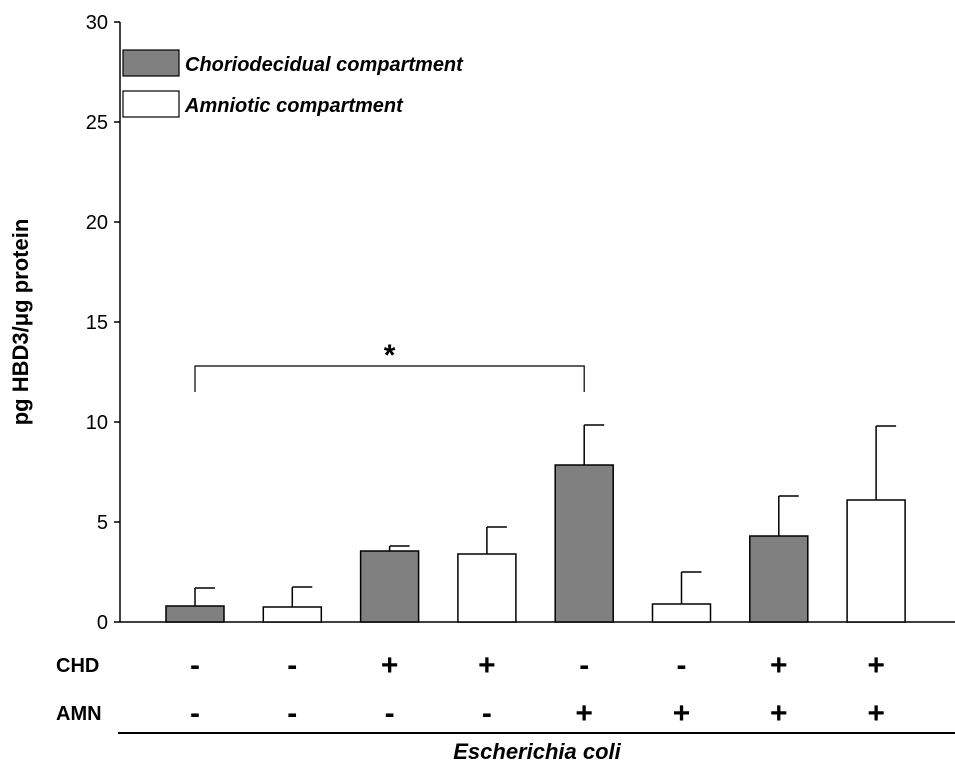 This screenshot has width=955, height=765. What do you see at coordinates (102, 623) in the screenshot?
I see `y-tick-label: 0` at bounding box center [102, 623].